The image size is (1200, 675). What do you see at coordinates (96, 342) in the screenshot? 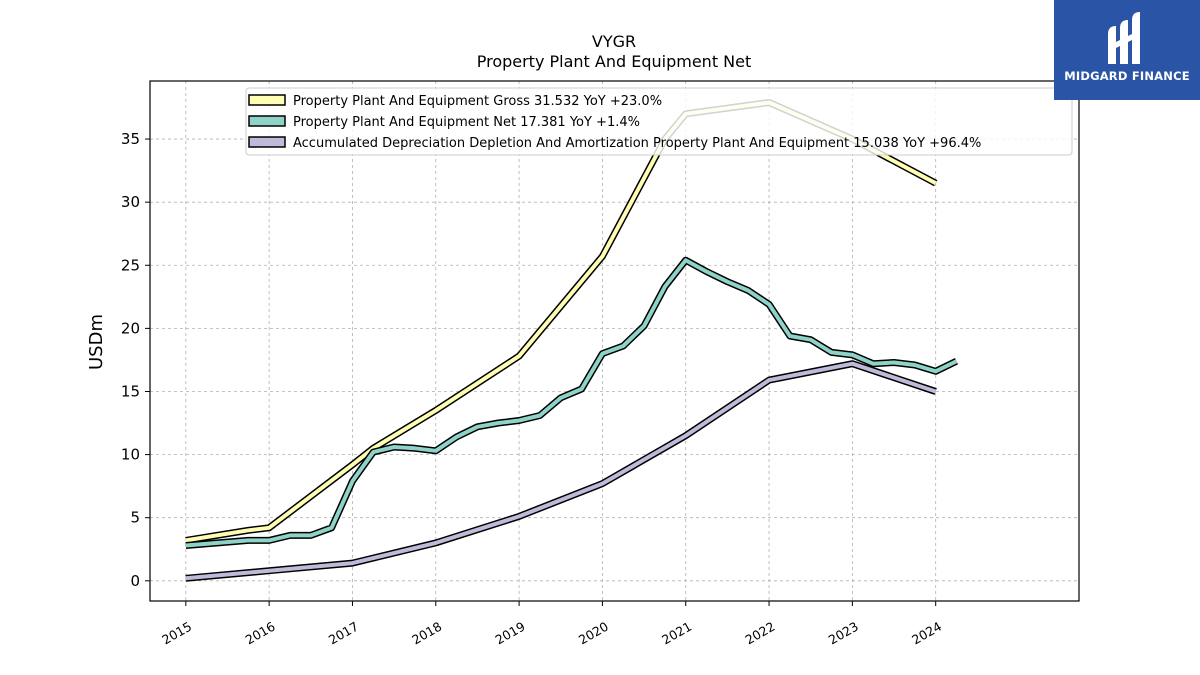
I see `y-axis-label: USDm` at bounding box center [96, 342].